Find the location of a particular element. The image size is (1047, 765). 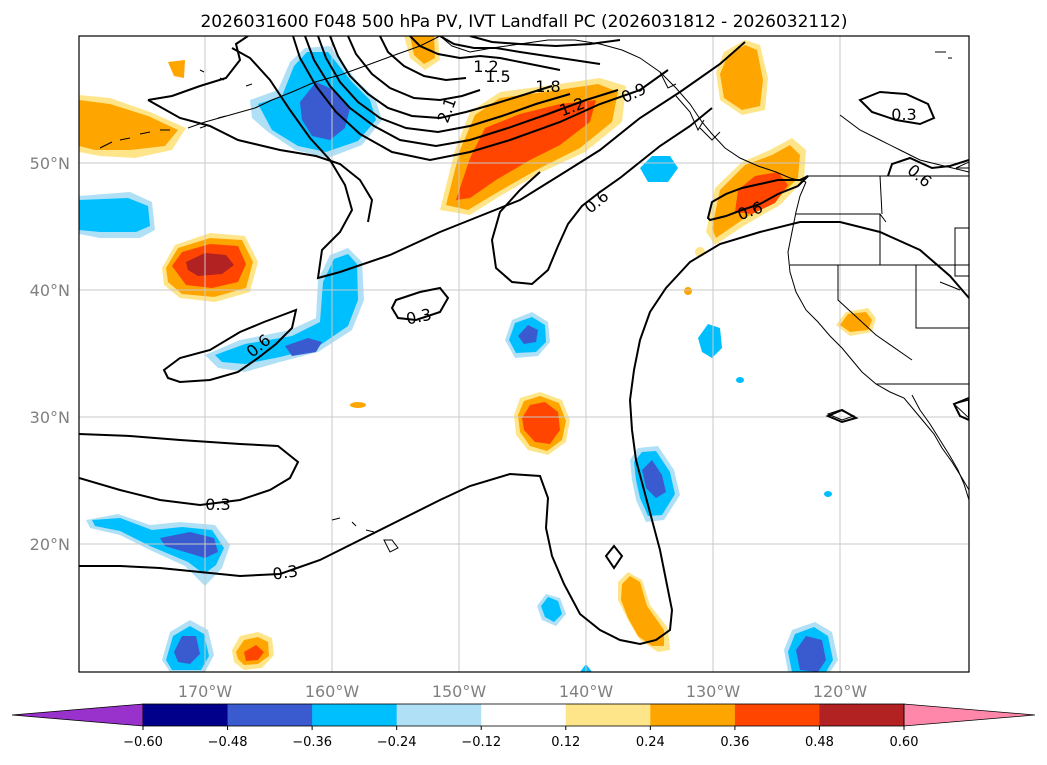

aleutians is located at coordinates (163, 132).